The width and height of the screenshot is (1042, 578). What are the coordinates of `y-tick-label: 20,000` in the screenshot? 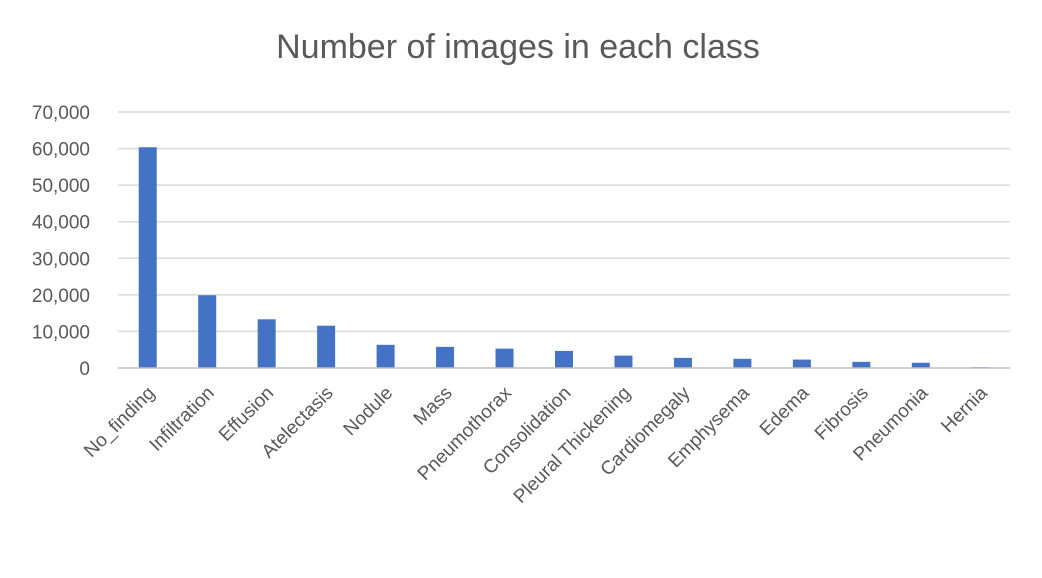 It's located at (61, 296).